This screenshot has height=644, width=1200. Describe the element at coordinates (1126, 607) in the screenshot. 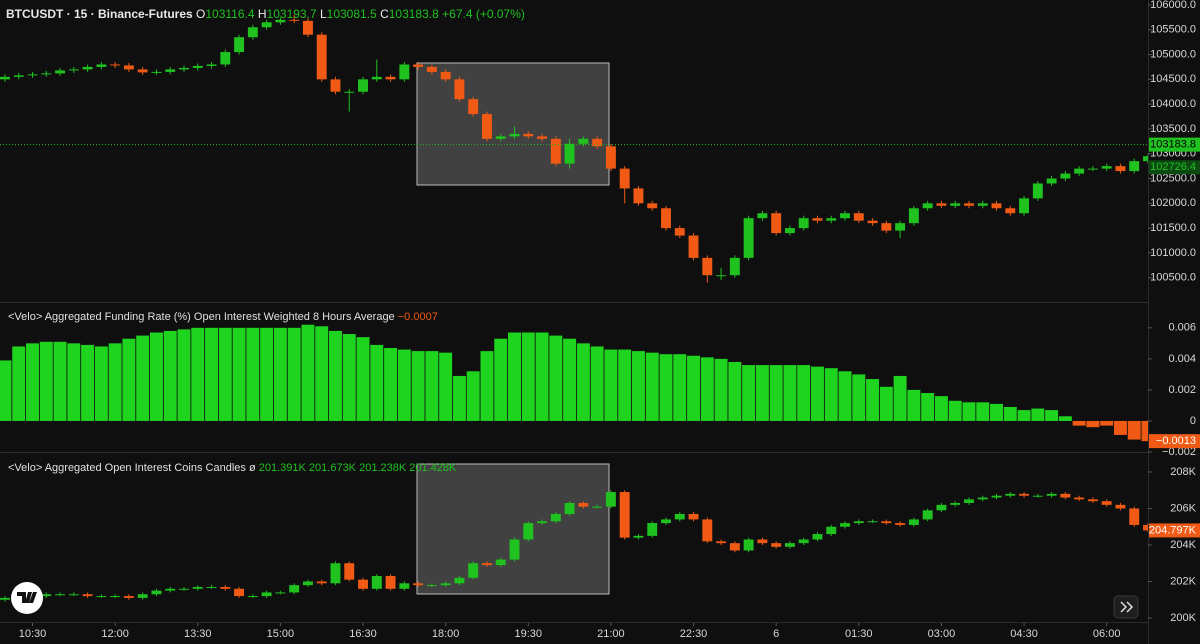

I see `scroll-button` at that location.